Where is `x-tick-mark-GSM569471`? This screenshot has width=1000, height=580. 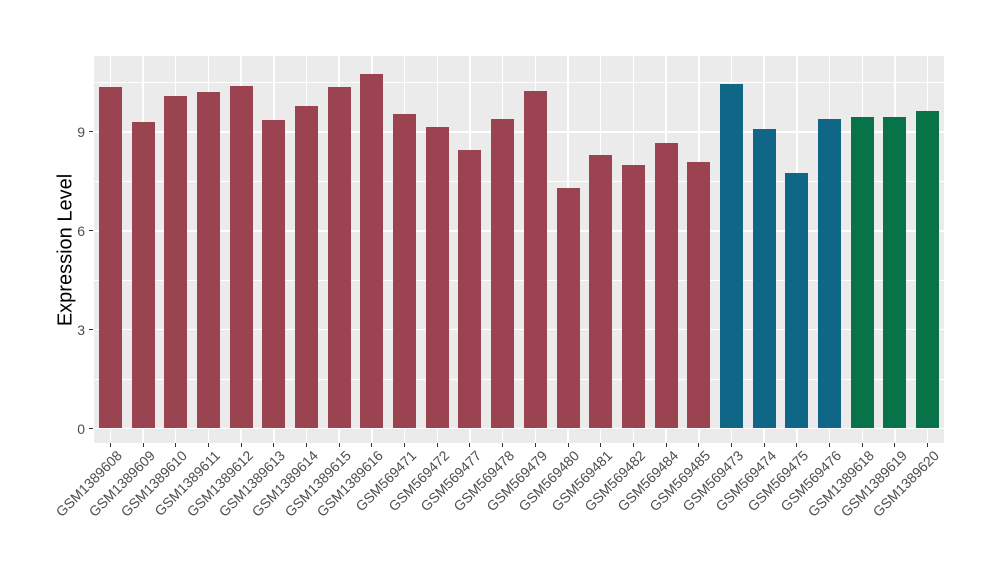 x-tick-mark-GSM569471 is located at coordinates (405, 445).